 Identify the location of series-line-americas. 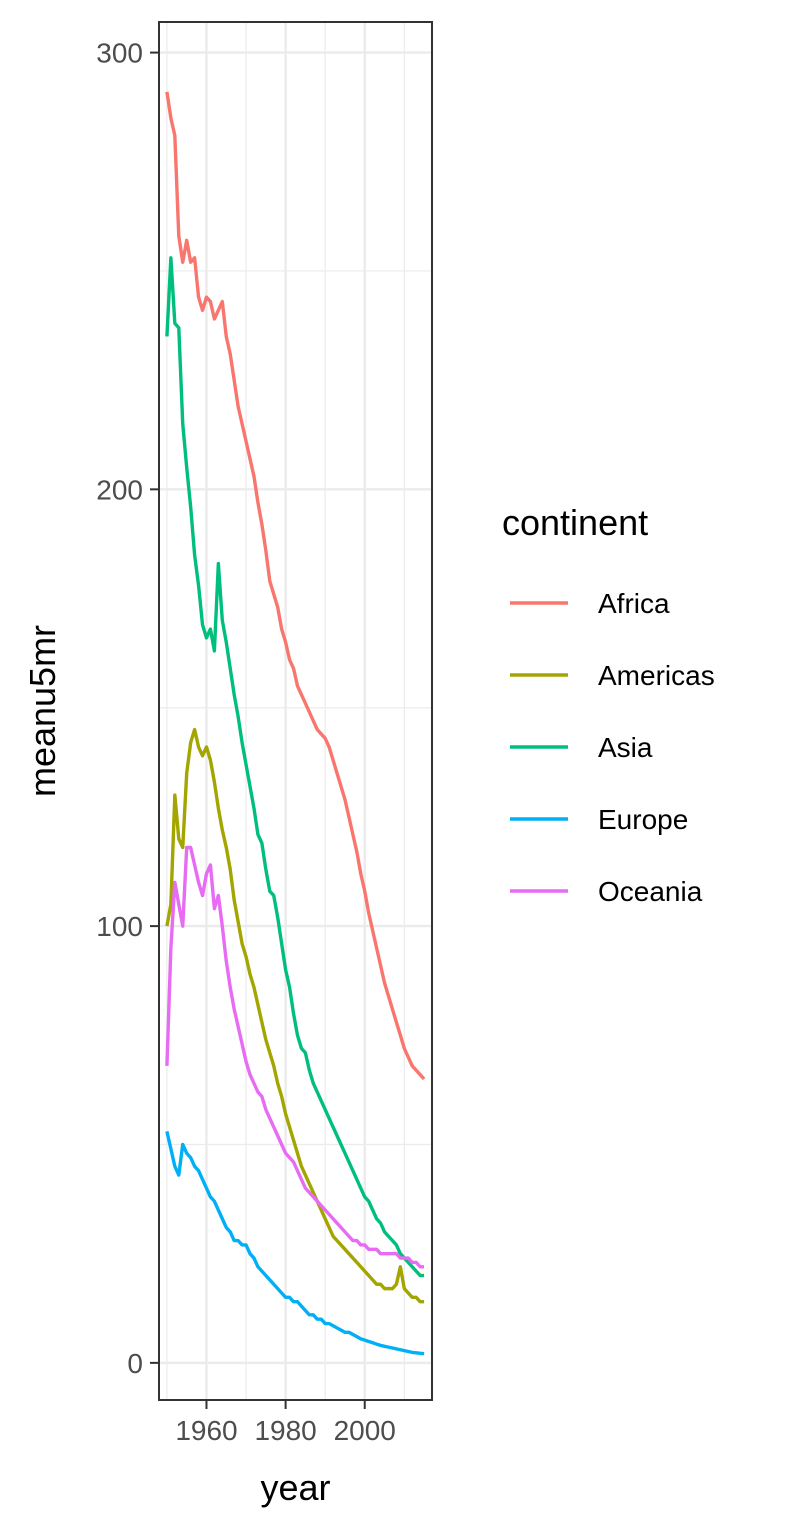
(295, 1015).